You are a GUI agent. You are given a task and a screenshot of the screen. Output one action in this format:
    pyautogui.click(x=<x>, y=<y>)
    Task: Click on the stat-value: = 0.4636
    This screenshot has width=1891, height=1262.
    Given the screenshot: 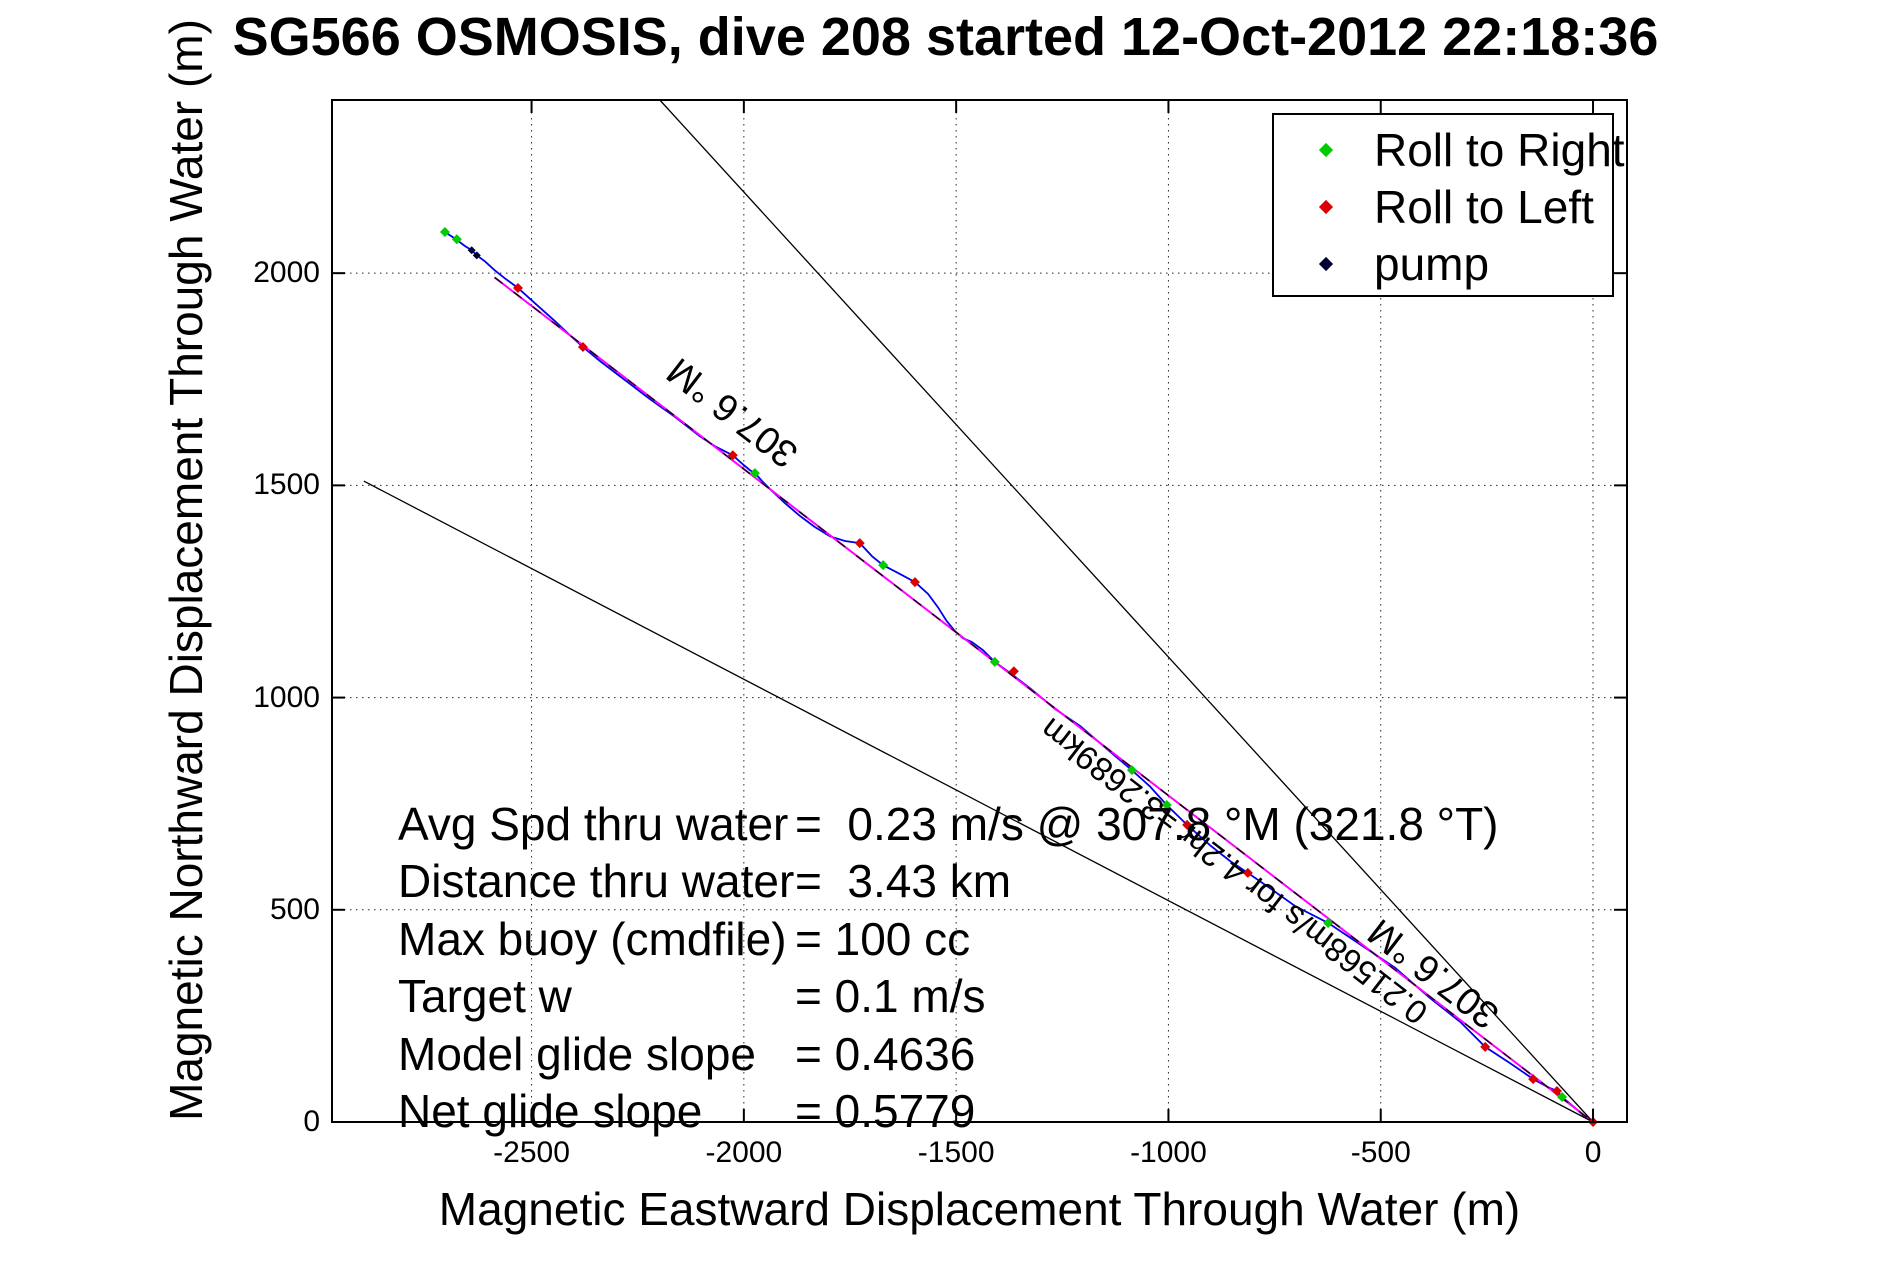 What is the action you would take?
    pyautogui.click(x=885, y=1053)
    